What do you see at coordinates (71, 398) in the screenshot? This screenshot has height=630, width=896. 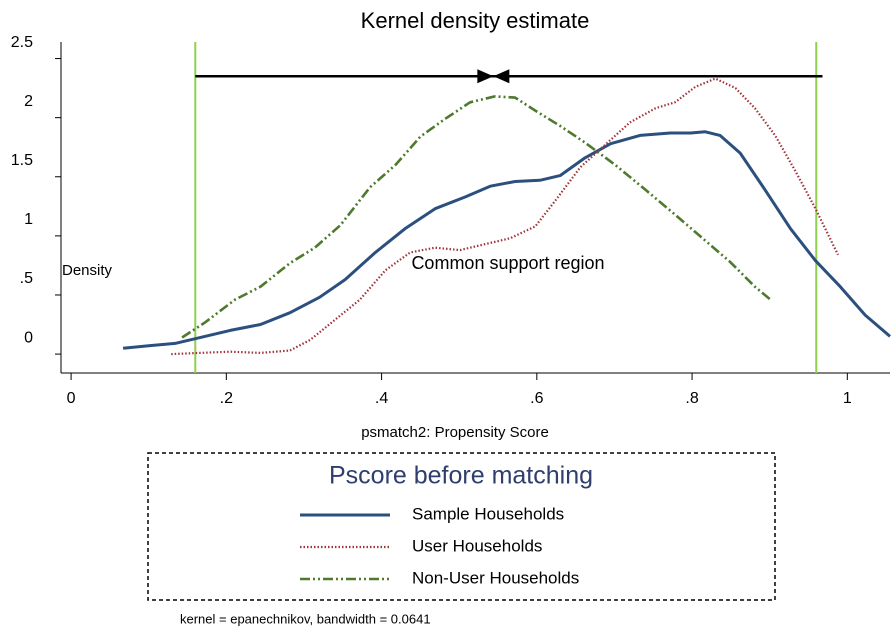 I see `x-tick-label: 0` at bounding box center [71, 398].